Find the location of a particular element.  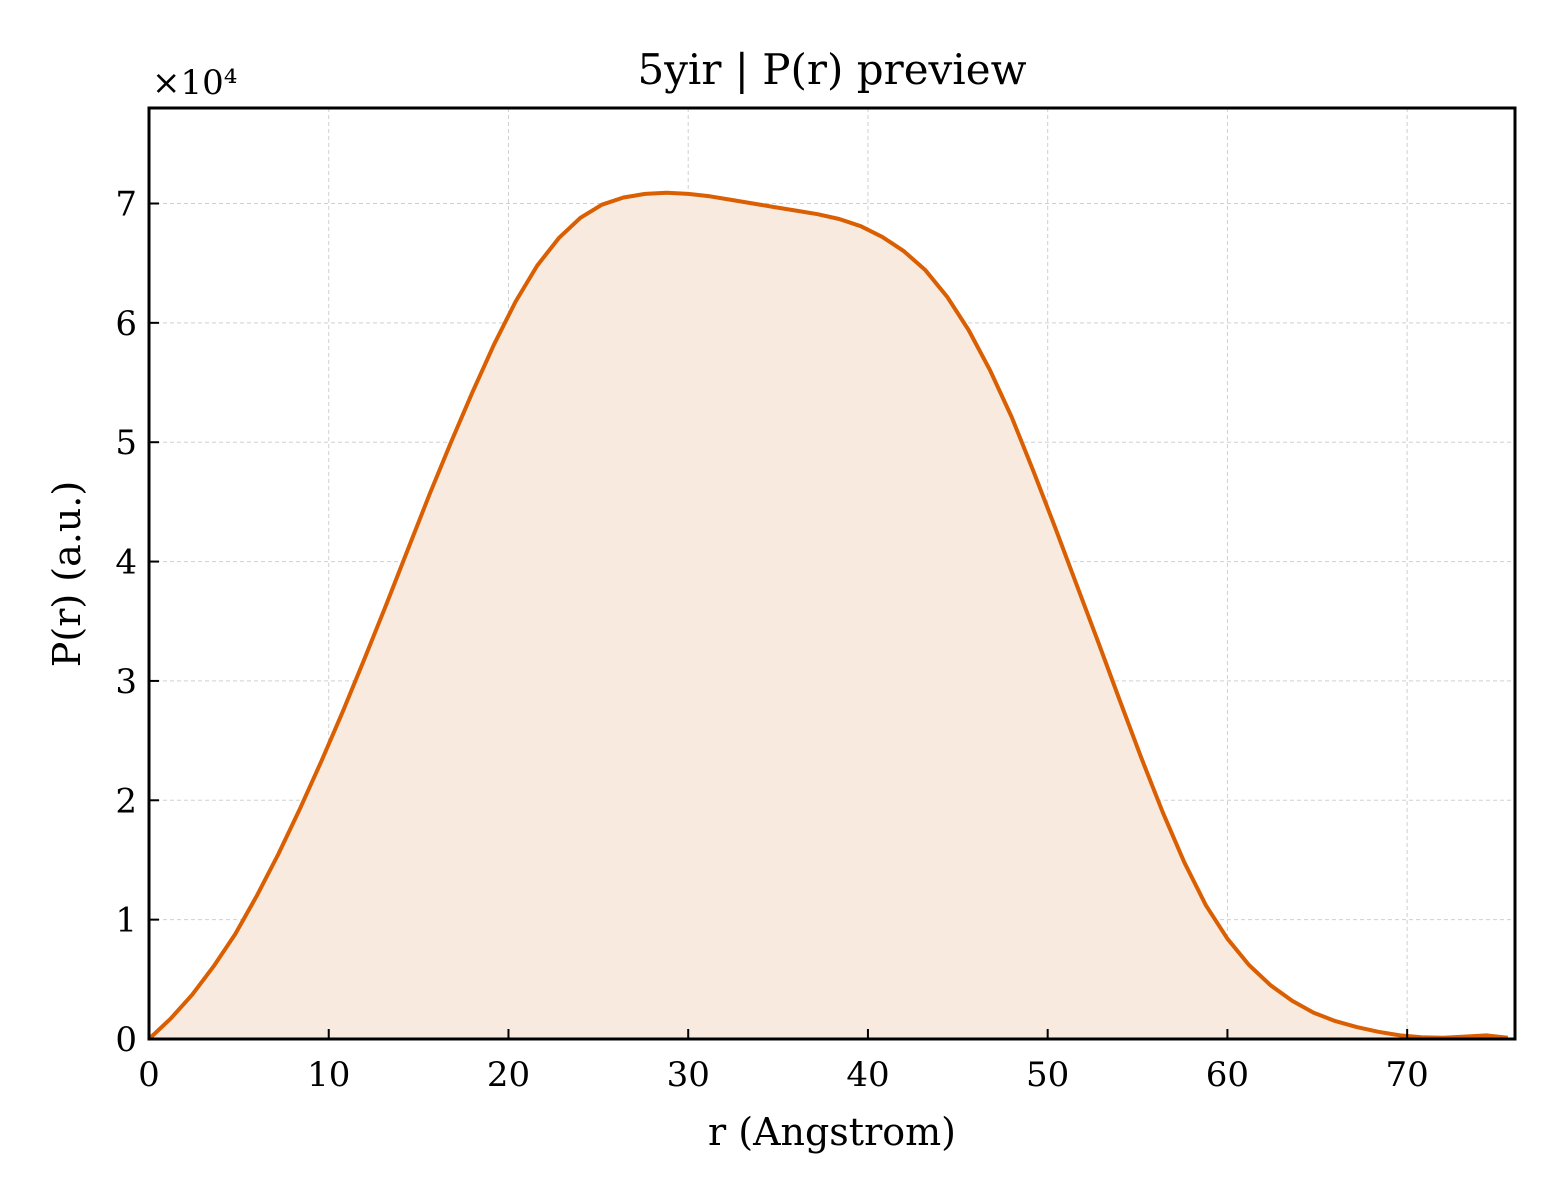

y-tick-label: 0 is located at coordinates (126, 1040).